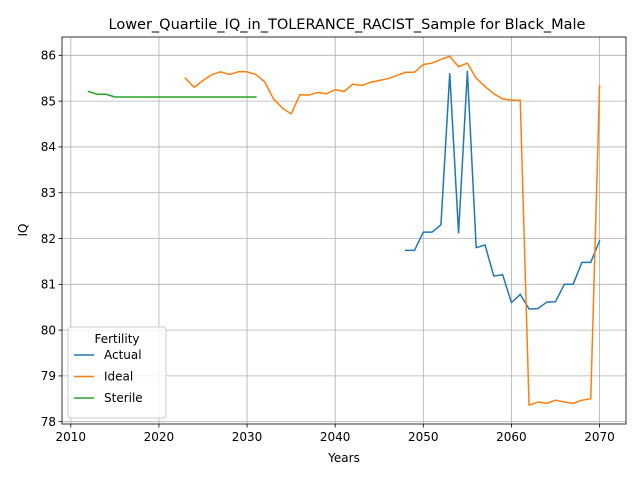 Image resolution: width=640 pixels, height=480 pixels. I want to click on y-tick-label: 78, so click(48, 422).